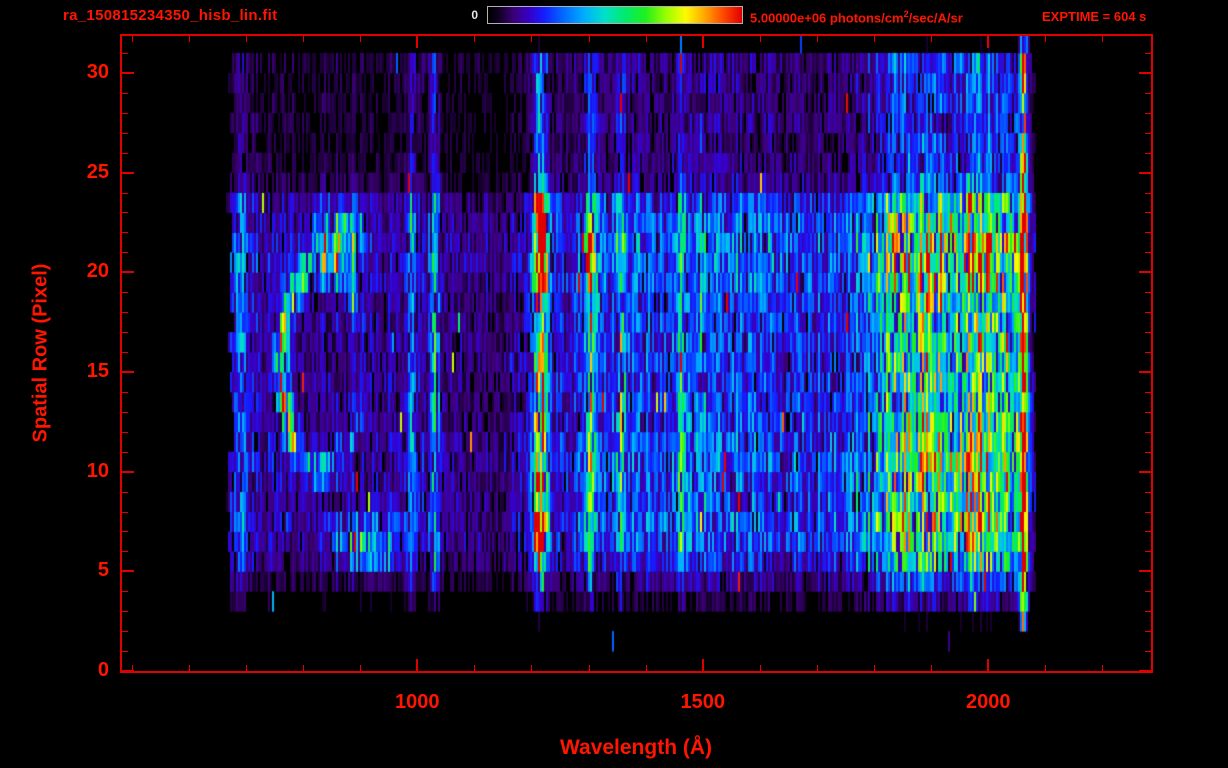 The width and height of the screenshot is (1228, 768). What do you see at coordinates (417, 702) in the screenshot?
I see `x-tick-label: 1000` at bounding box center [417, 702].